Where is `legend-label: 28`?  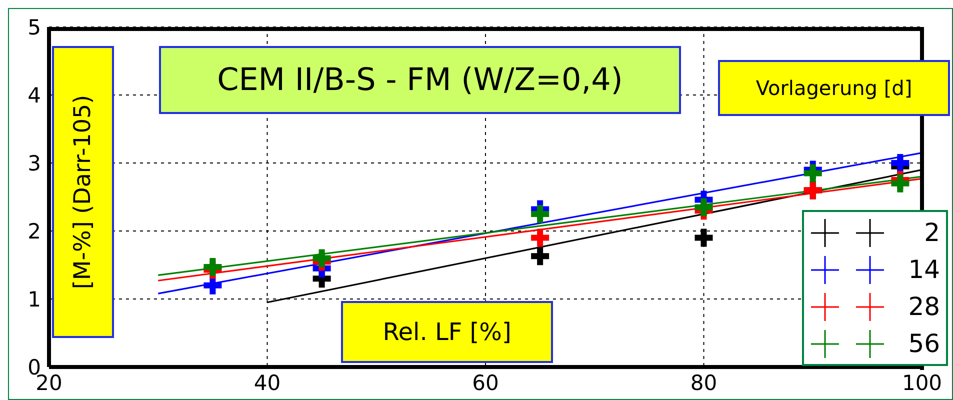 legend-label: 28 is located at coordinates (923, 306).